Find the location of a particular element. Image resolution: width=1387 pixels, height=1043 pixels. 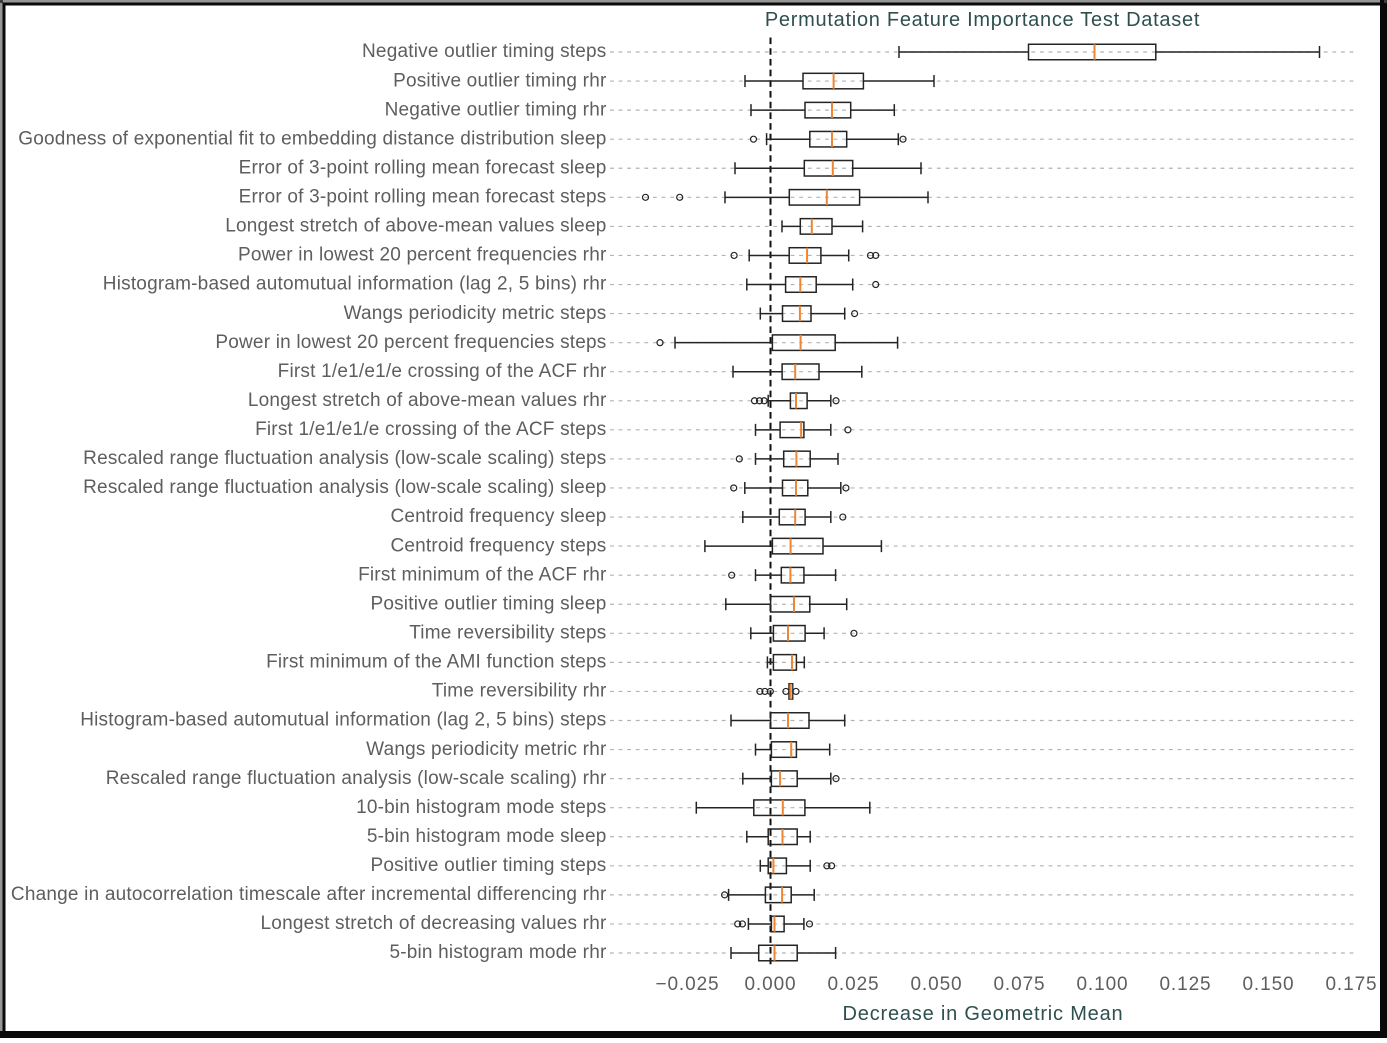

svg-text:First 1/e1/e1/e crossing of th: First 1/e1/e1/e crossing of the ACF rhr is located at coordinates (442, 371).